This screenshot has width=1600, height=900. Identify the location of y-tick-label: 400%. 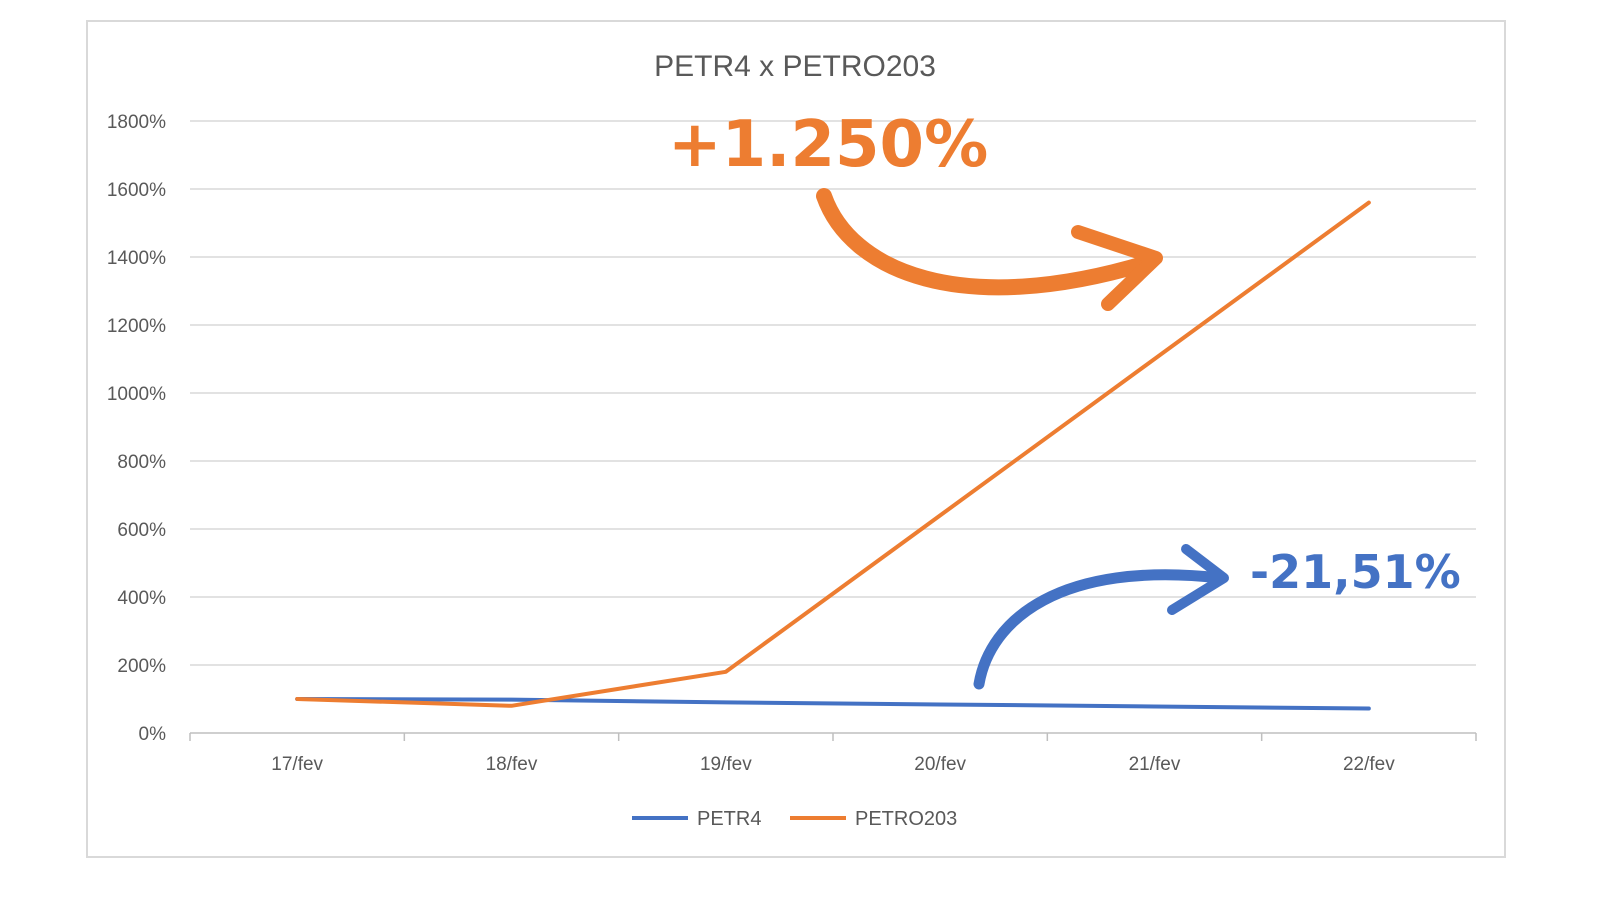
(141, 598).